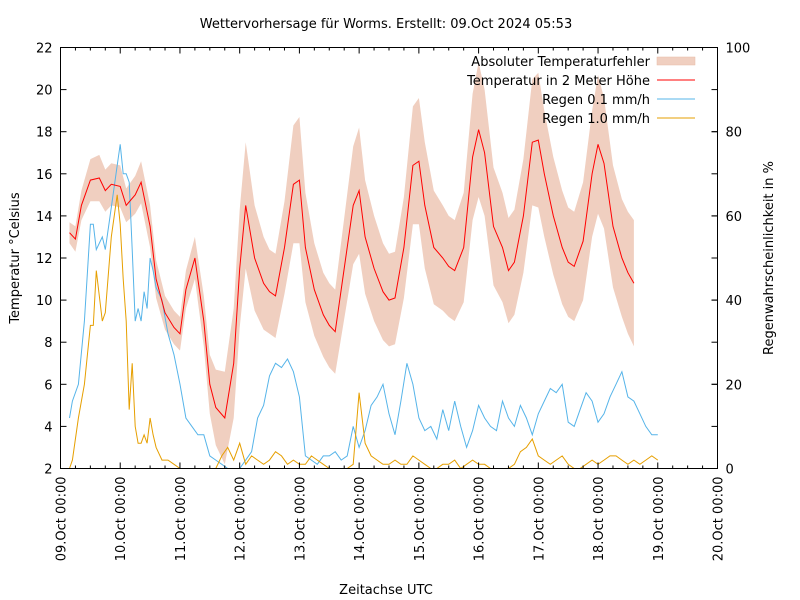  I want to click on legend-label: Absoluter Temperaturfehler, so click(560, 62).